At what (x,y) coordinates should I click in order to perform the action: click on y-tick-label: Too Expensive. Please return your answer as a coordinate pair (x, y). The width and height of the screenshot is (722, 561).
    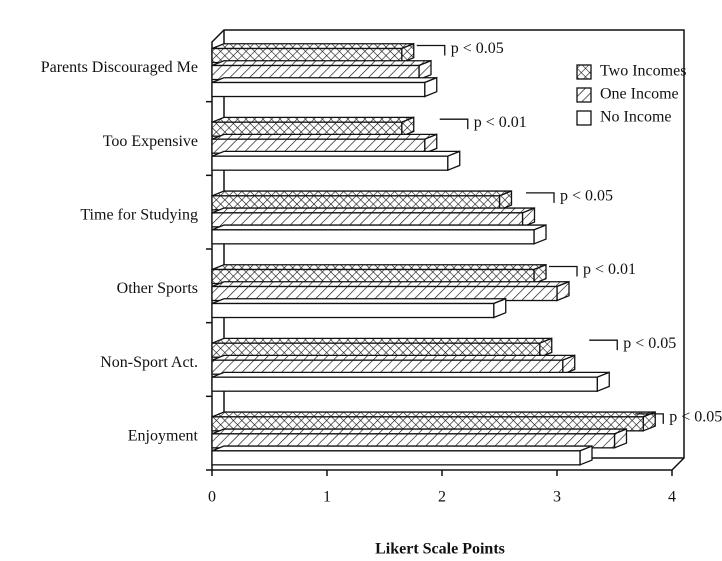
    Looking at the image, I should click on (150, 141).